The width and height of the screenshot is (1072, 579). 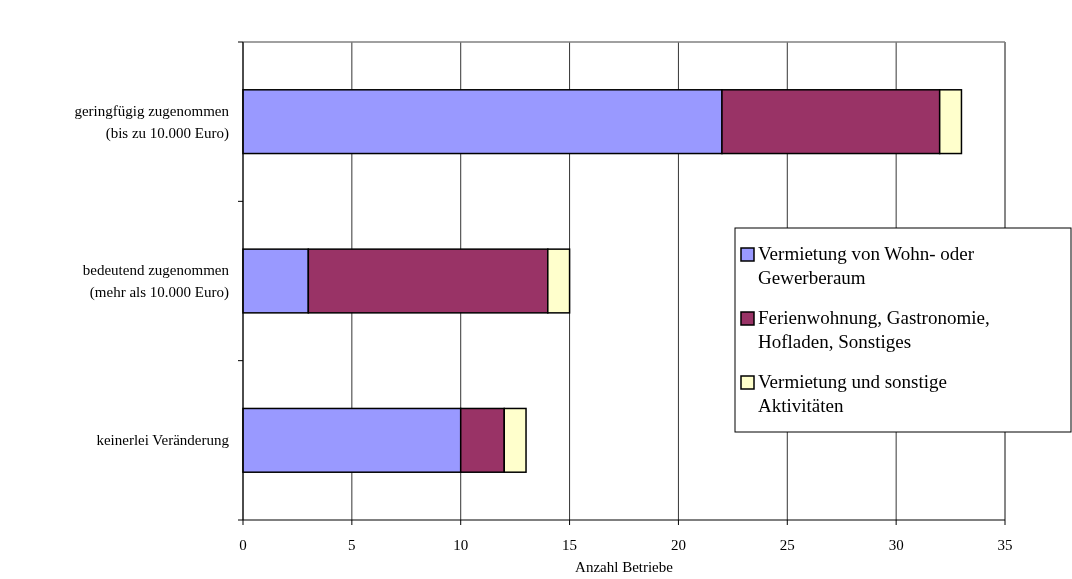 I want to click on x-tick-label: 5, so click(x=352, y=545).